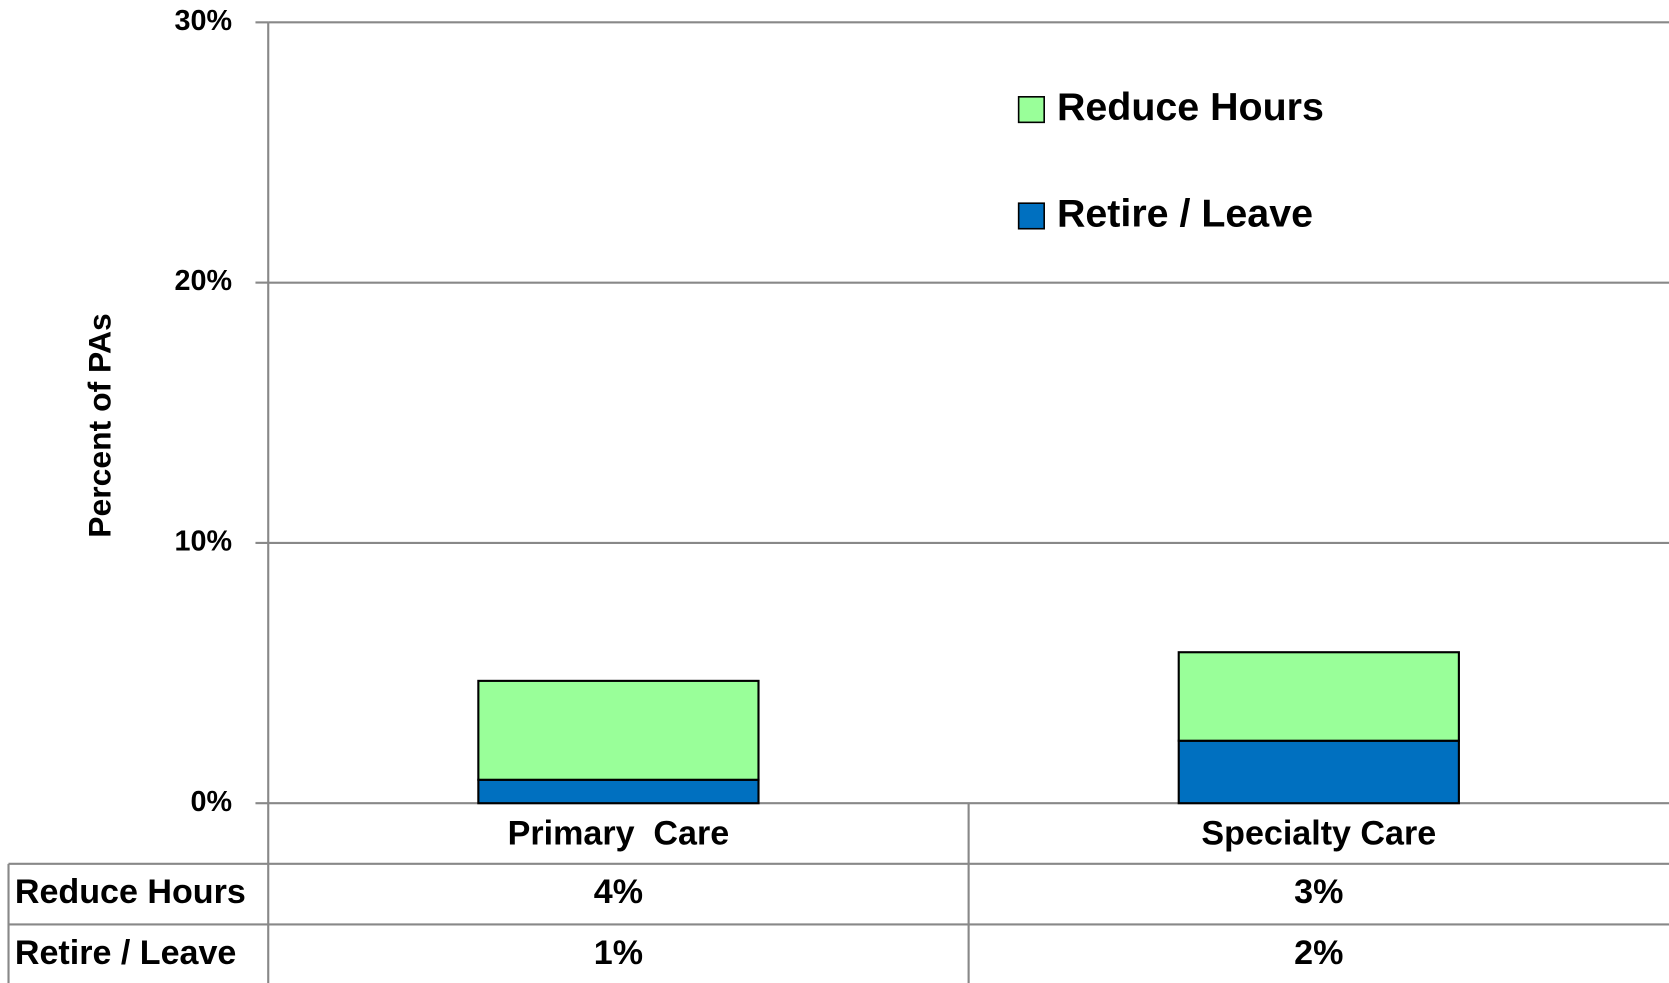 The height and width of the screenshot is (983, 1669). Describe the element at coordinates (203, 542) in the screenshot. I see `y-tick-label: 10%` at that location.